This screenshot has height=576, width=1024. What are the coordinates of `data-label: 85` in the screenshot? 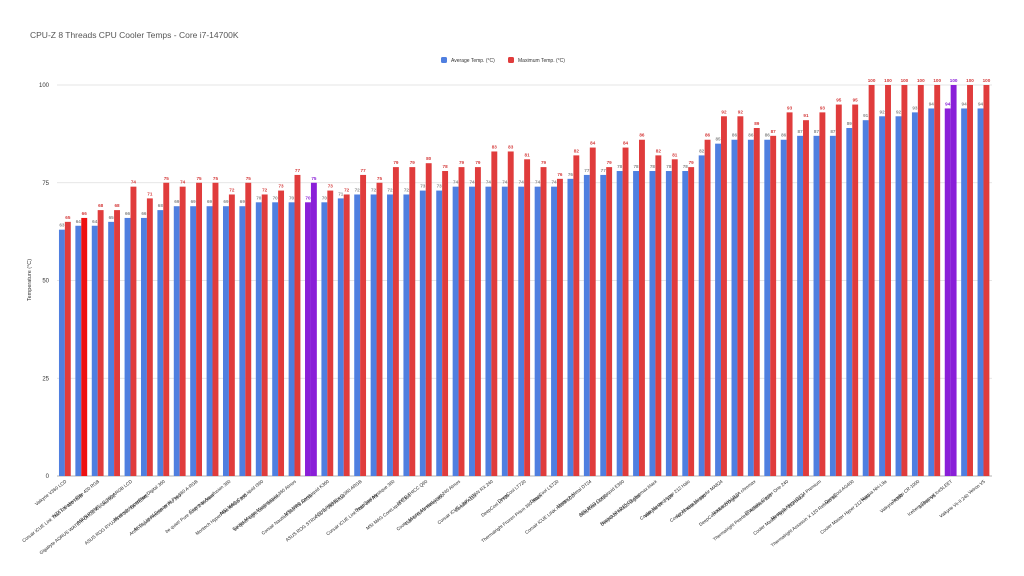 It's located at (718, 139).